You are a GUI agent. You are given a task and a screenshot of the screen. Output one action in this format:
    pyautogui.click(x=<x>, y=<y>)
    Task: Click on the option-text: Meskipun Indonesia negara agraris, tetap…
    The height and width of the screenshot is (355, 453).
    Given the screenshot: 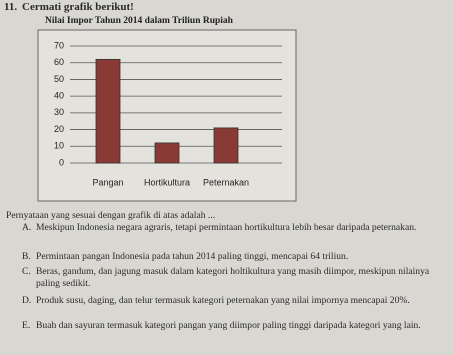 What is the action you would take?
    pyautogui.click(x=226, y=227)
    